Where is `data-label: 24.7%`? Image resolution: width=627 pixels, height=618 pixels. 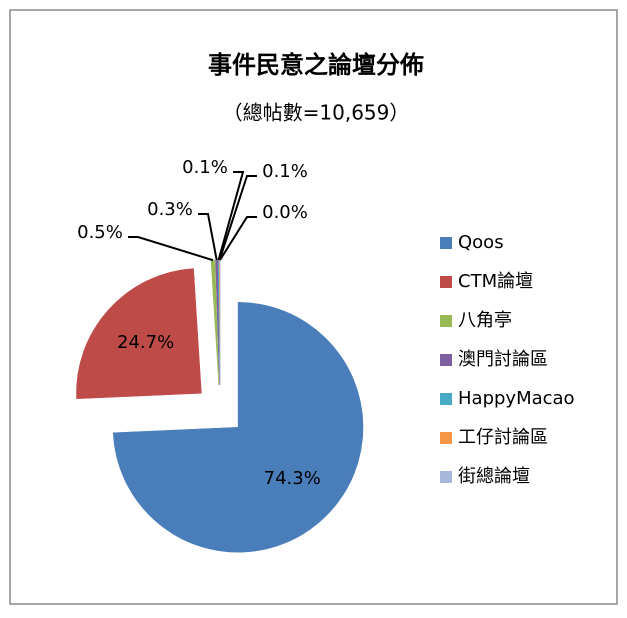
data-label: 24.7% is located at coordinates (145, 342).